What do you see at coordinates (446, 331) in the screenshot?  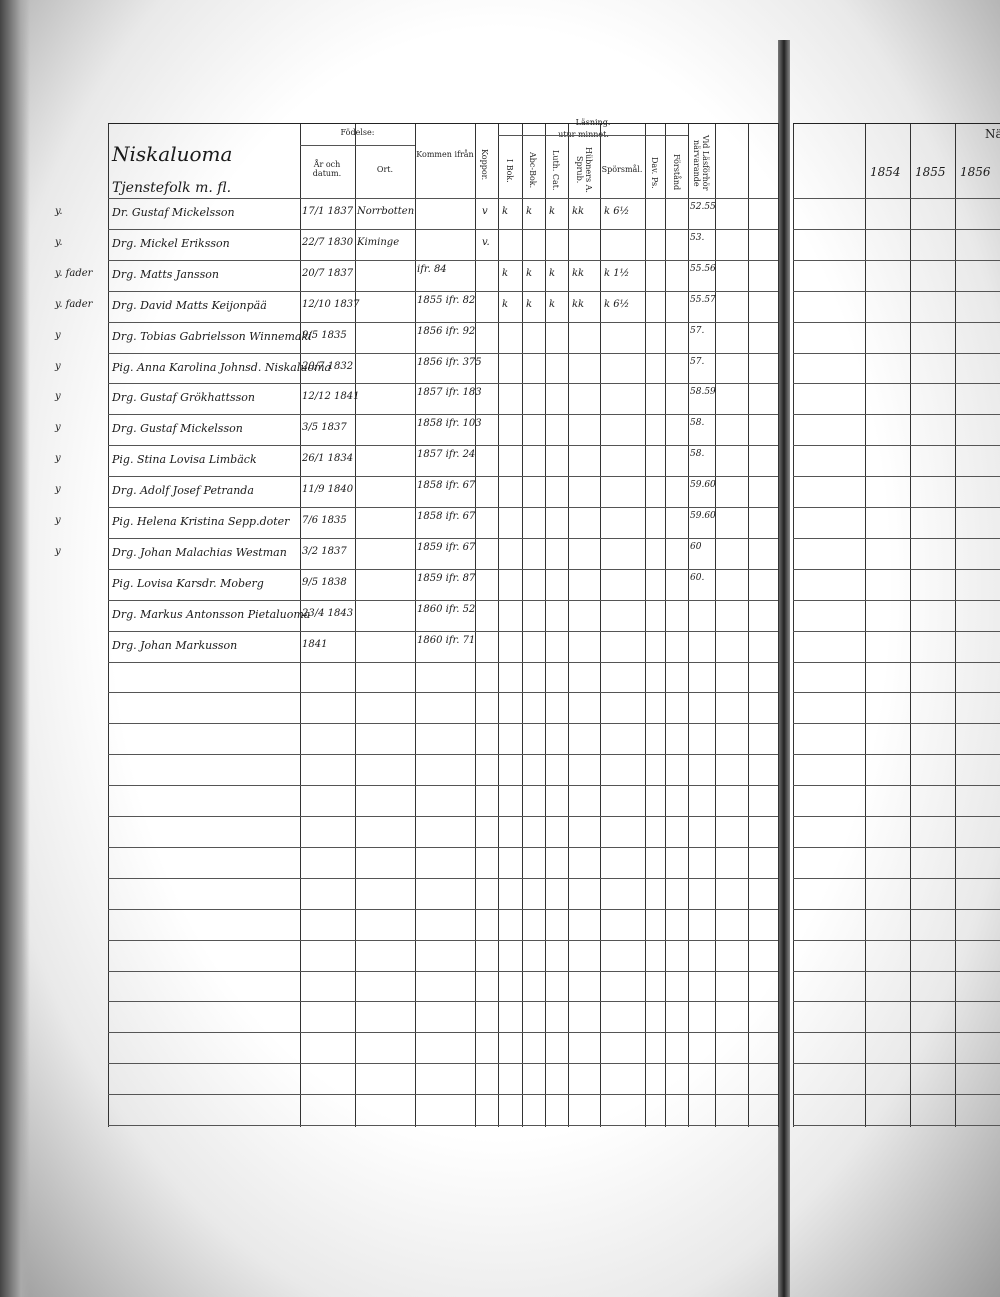 I see `row-came-from: 1856 ifr. 92` at bounding box center [446, 331].